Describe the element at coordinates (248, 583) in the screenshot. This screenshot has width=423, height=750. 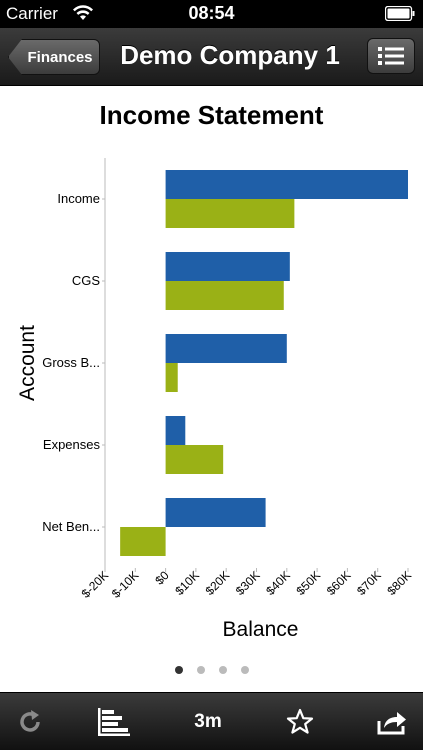
I see `x-tick-label: $30K` at that location.